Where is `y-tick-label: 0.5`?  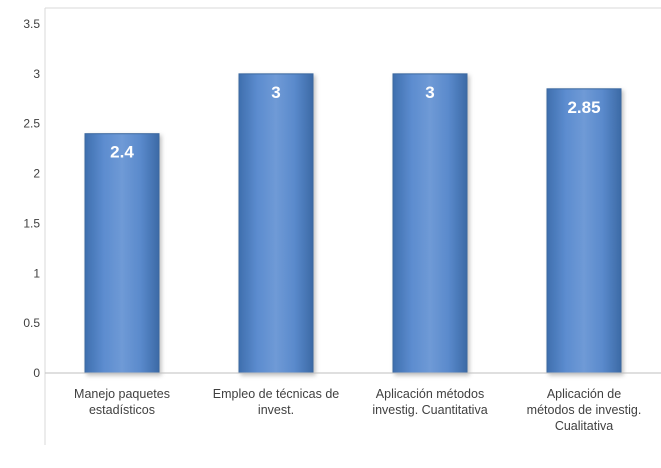 y-tick-label: 0.5 is located at coordinates (31, 323).